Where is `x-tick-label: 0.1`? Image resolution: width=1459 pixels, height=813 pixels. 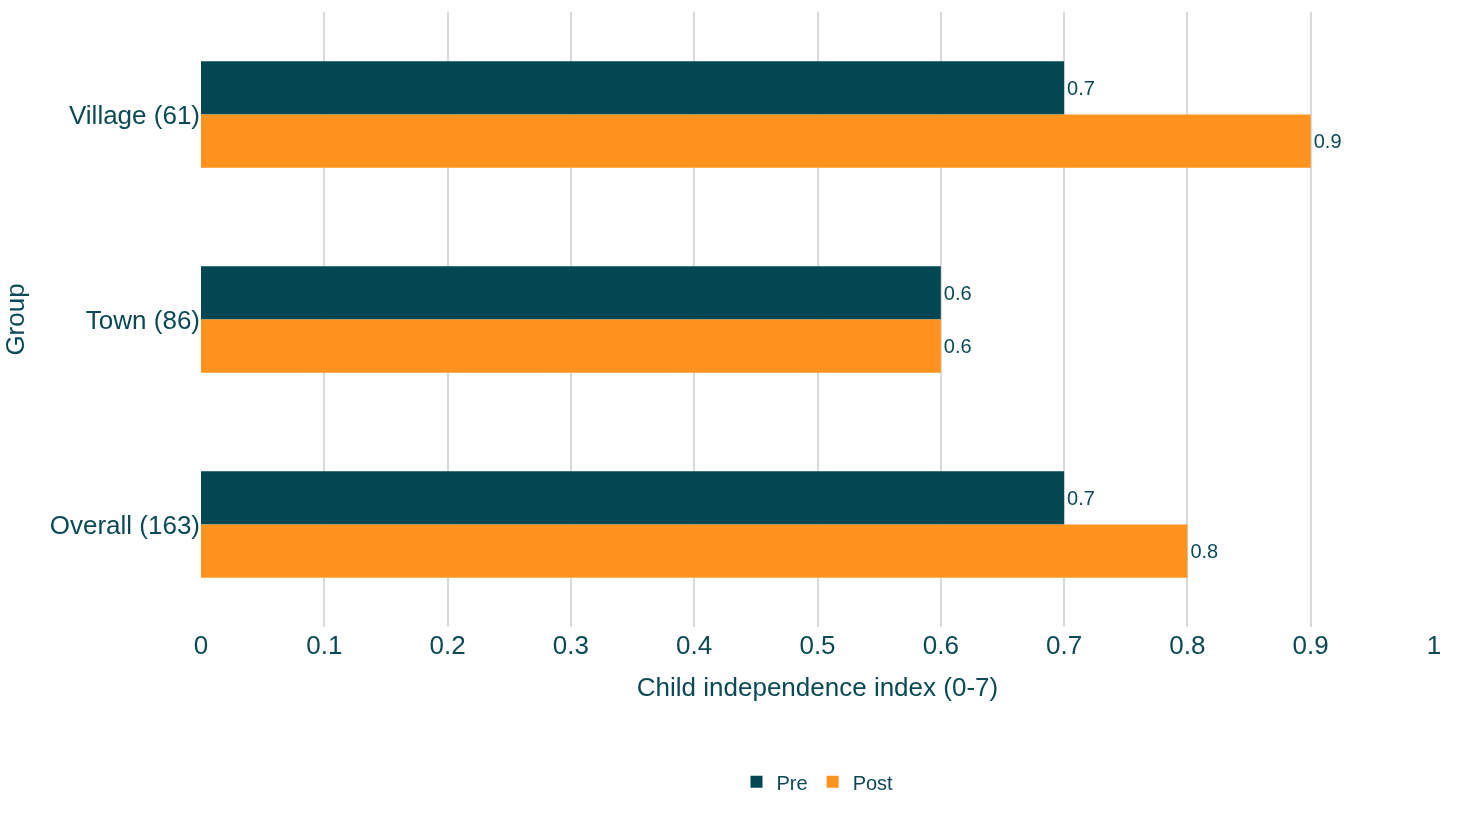
x-tick-label: 0.1 is located at coordinates (324, 645).